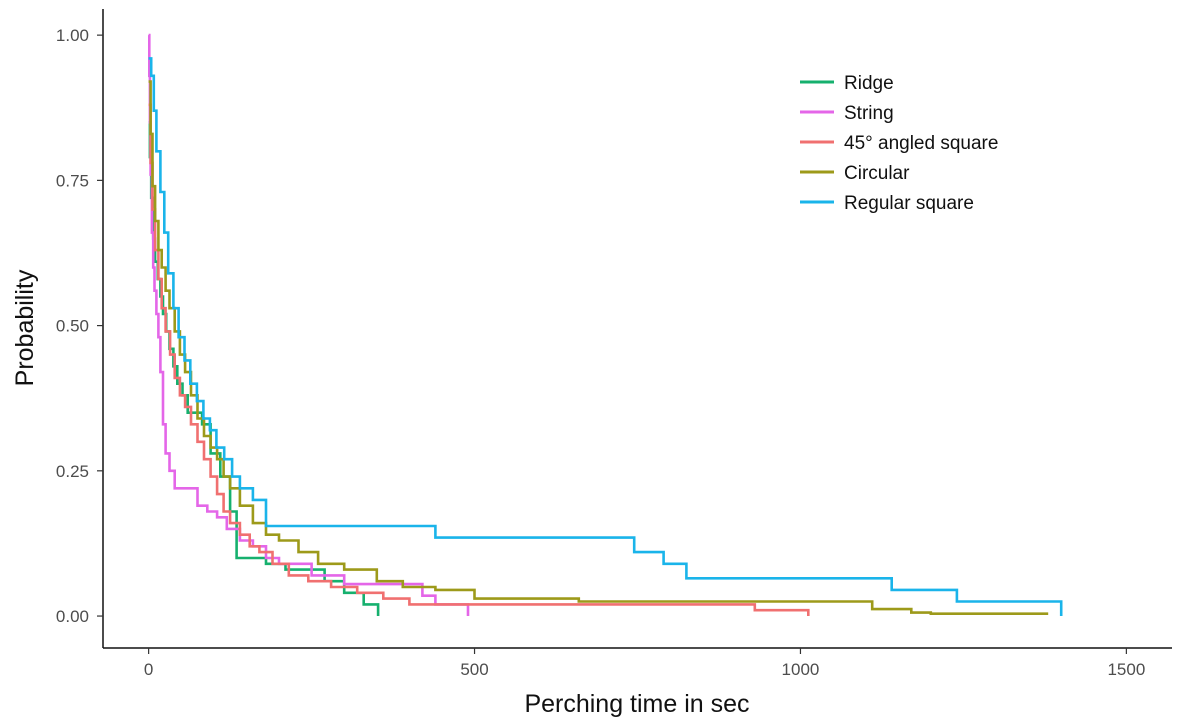 This screenshot has width=1183, height=720. I want to click on y-tick-label: 0.25, so click(72, 471).